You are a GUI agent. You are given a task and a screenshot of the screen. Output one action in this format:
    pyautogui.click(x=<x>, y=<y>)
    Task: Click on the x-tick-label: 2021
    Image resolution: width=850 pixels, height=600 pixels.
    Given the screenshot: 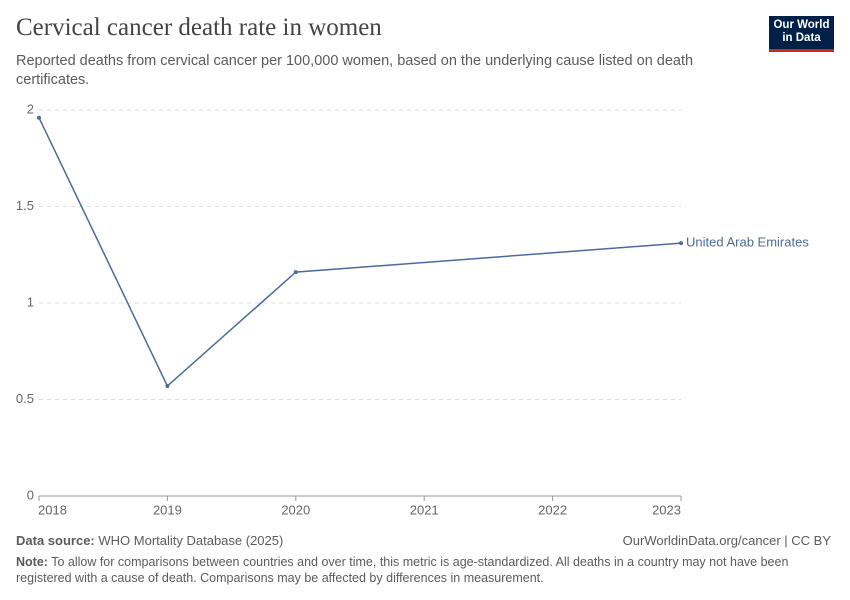 What is the action you would take?
    pyautogui.click(x=424, y=509)
    